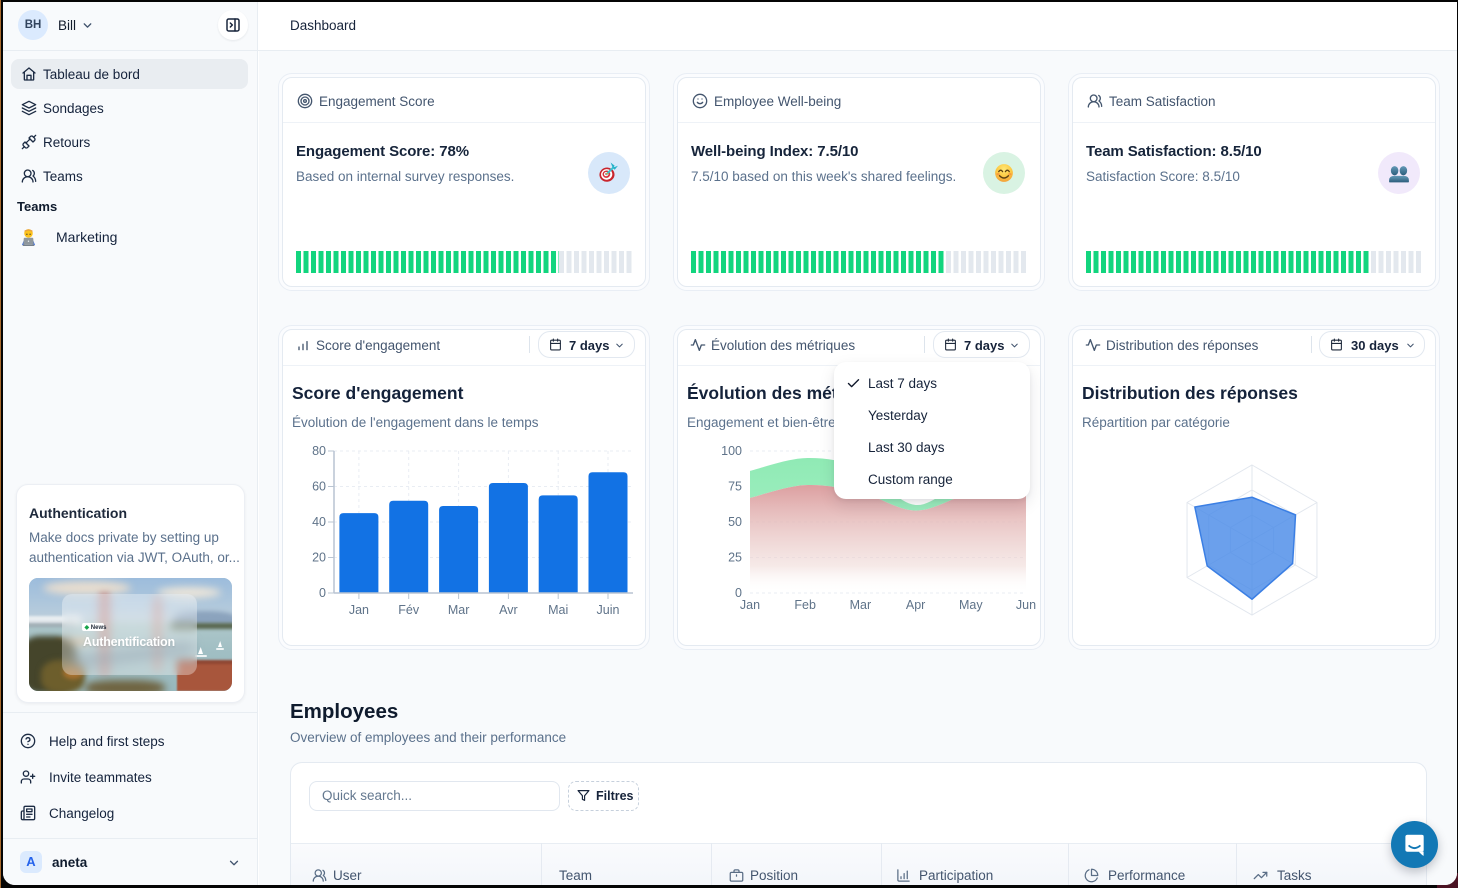 The image size is (1458, 888). What do you see at coordinates (319, 558) in the screenshot?
I see `svg-text: 20` at bounding box center [319, 558].